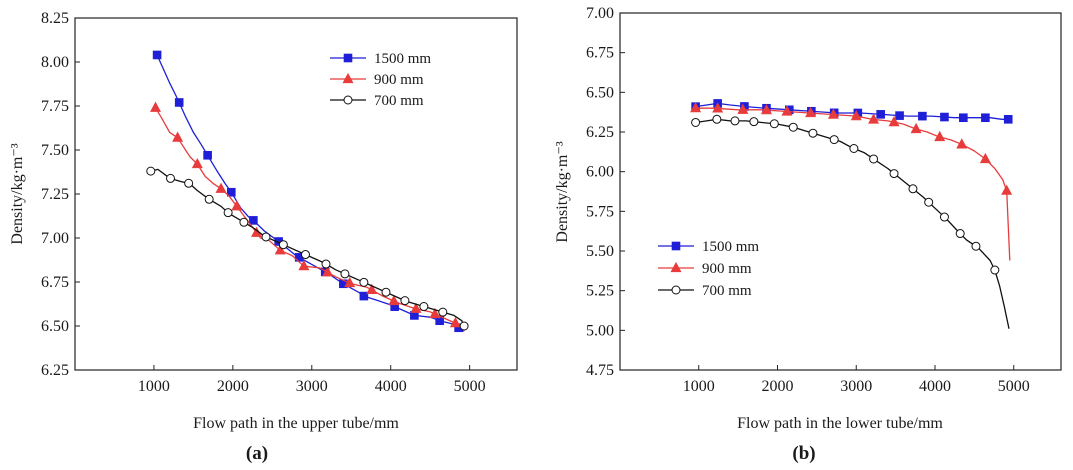 Image resolution: width=1073 pixels, height=470 pixels. Describe the element at coordinates (600, 92) in the screenshot. I see `y-tick-label: 6.50` at that location.